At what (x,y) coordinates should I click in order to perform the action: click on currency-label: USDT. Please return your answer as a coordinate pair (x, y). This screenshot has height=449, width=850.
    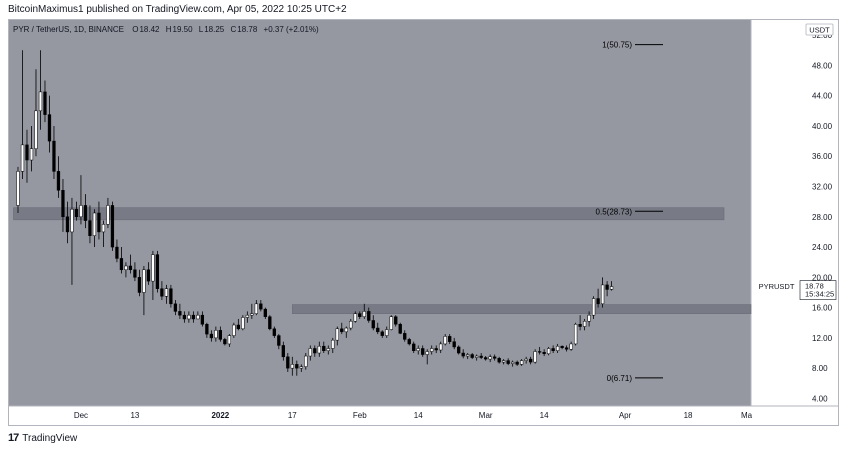
    Looking at the image, I should click on (819, 30).